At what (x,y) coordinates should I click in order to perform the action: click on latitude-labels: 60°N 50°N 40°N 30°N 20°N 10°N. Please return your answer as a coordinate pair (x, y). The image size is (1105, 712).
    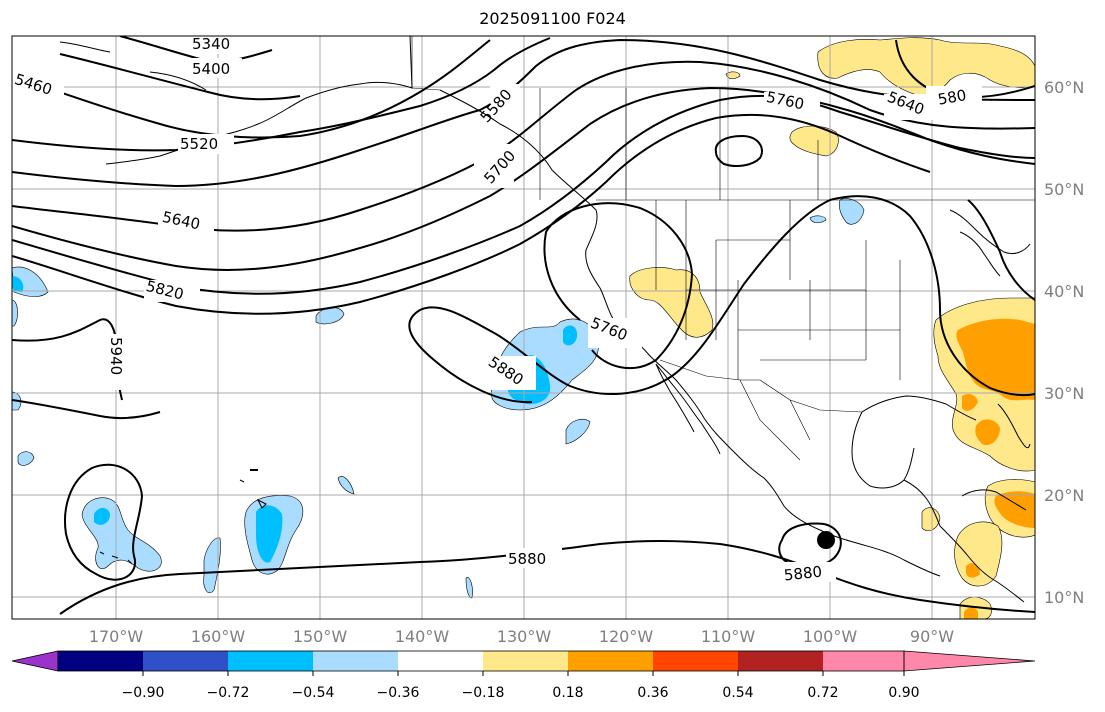
    Looking at the image, I should click on (1064, 342).